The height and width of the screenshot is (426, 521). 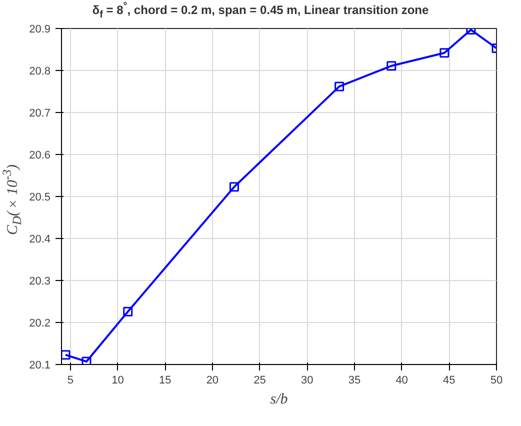 I want to click on chart-title: δ$_{f}$ = 8$^{°}$, chord = 0.2 m, span = 0.45 m, Linear transition zone, so click(x=260, y=11).